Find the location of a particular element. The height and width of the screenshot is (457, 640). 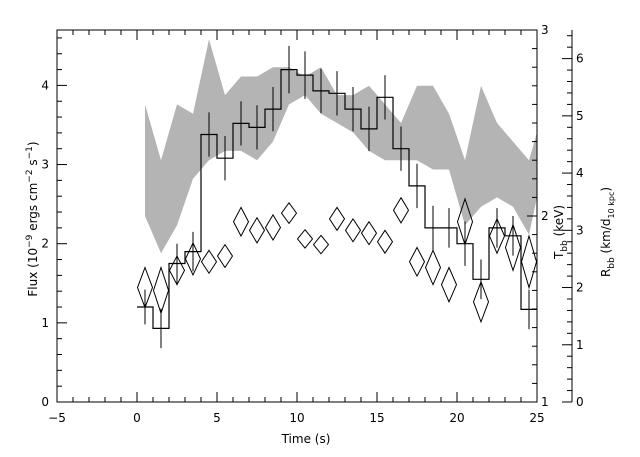

y-radius-tick-label: 3 is located at coordinates (580, 230).